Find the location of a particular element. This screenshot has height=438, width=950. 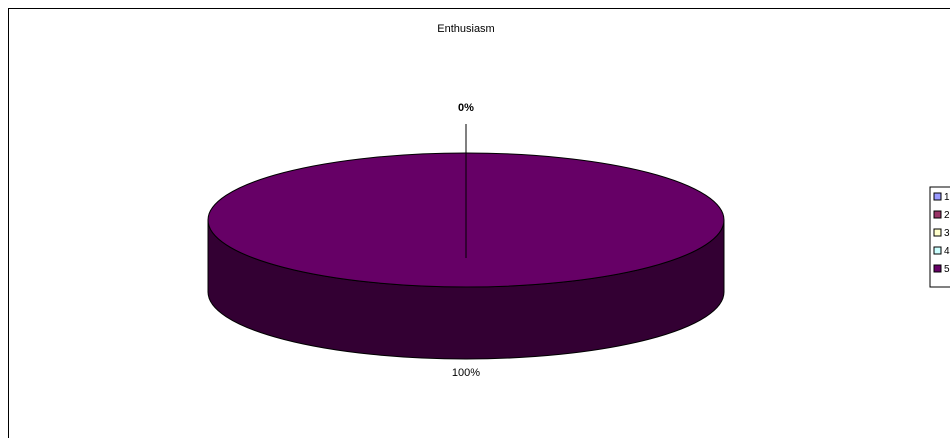

legend-label-2: 2 is located at coordinates (947, 215).